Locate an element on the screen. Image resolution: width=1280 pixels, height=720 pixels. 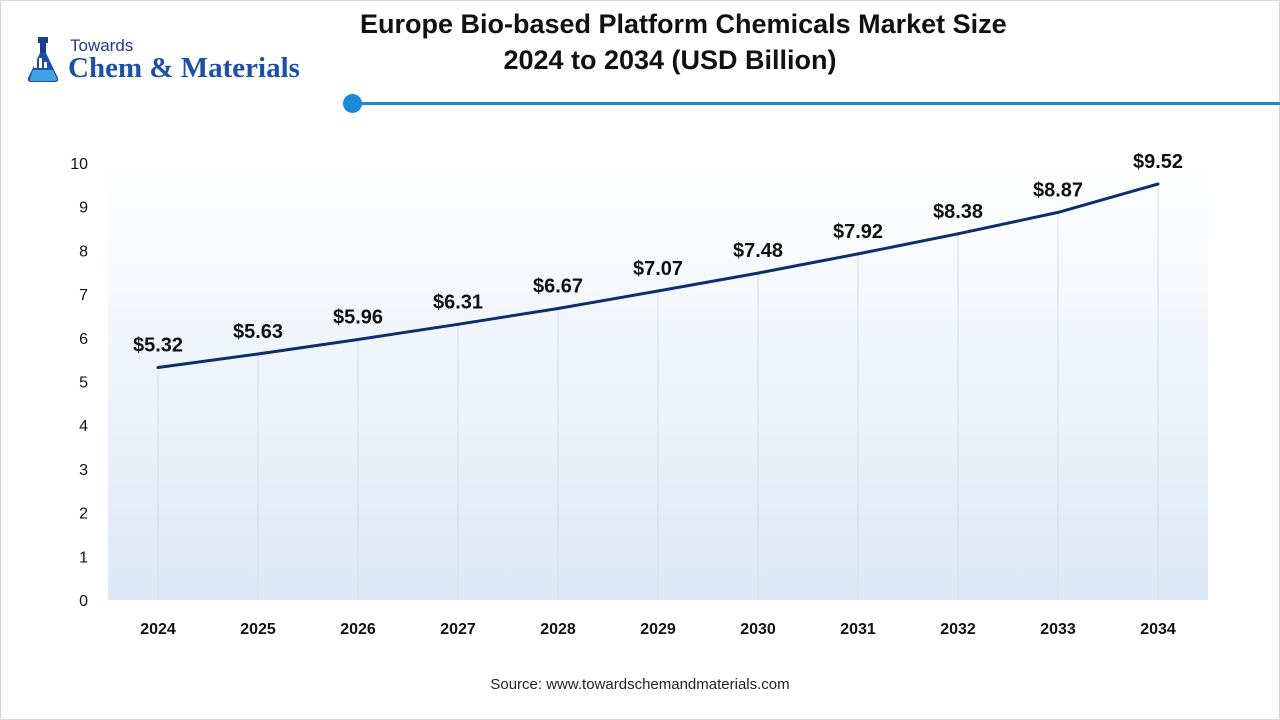
x-tick-label: 2024 is located at coordinates (158, 629).